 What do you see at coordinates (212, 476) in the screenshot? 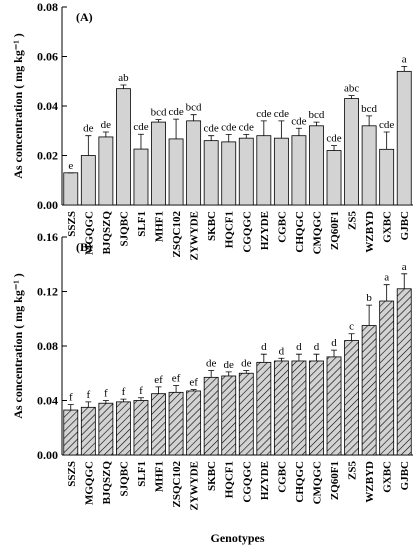
I see `x-tick-label: SKBC` at bounding box center [212, 476].